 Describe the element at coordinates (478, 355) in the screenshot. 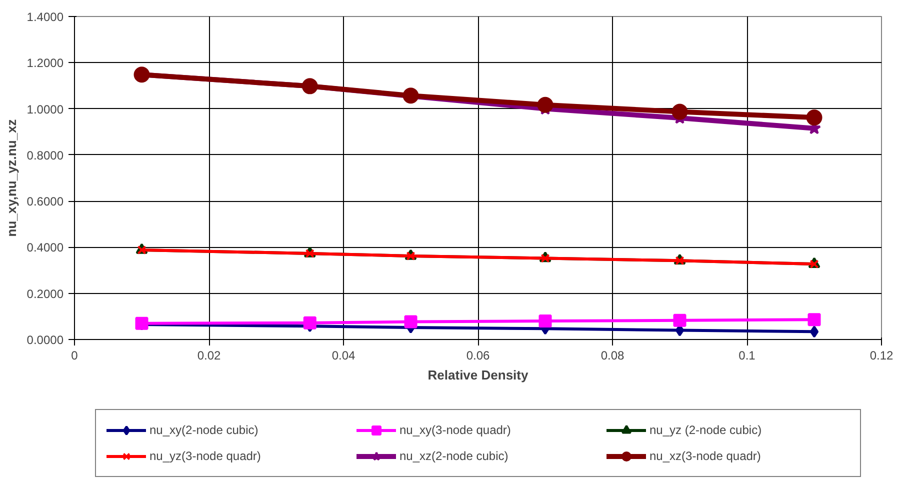

I see `x-tick-label: 0.06` at that location.